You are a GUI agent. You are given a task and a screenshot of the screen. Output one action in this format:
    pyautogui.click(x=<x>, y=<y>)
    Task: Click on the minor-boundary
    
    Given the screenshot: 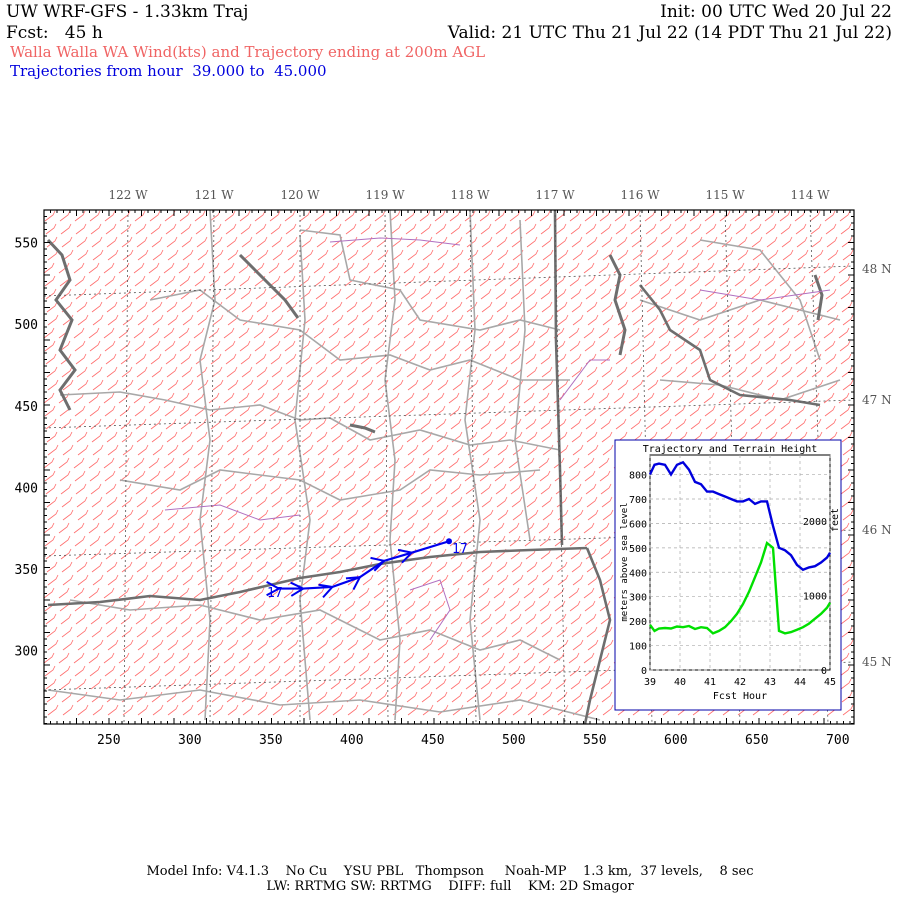 What is the action you would take?
    pyautogui.click(x=584, y=380)
    